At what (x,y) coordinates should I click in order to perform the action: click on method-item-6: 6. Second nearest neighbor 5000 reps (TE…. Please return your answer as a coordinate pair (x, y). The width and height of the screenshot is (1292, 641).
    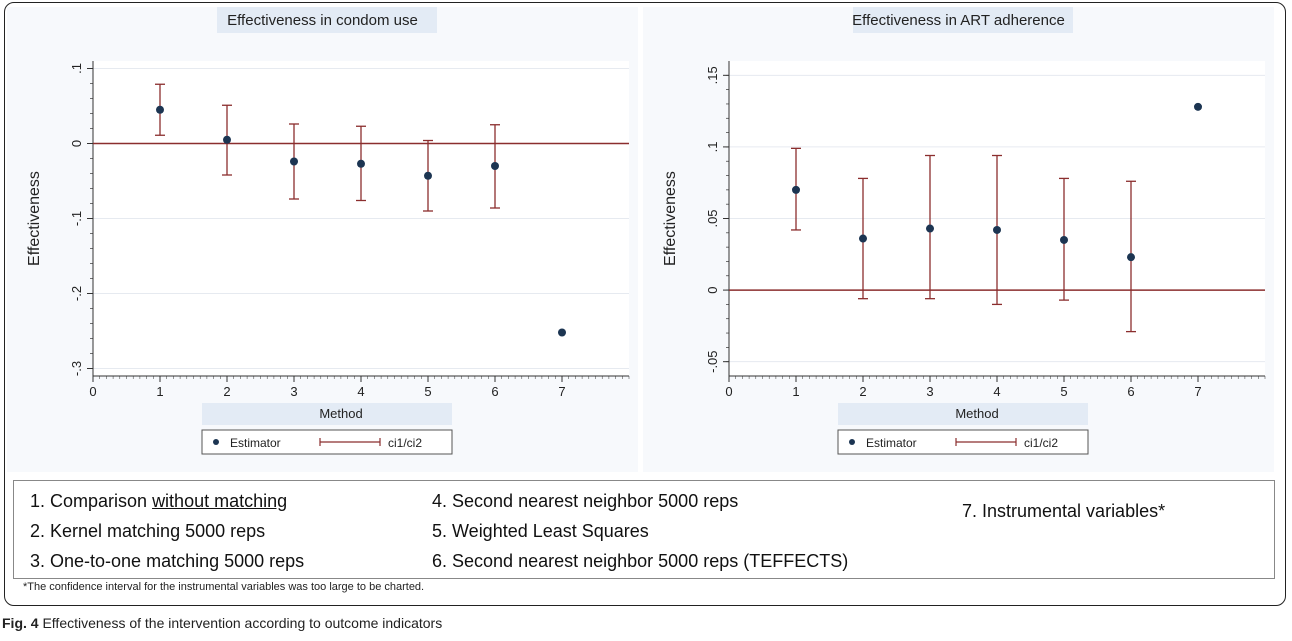
    Looking at the image, I should click on (640, 561).